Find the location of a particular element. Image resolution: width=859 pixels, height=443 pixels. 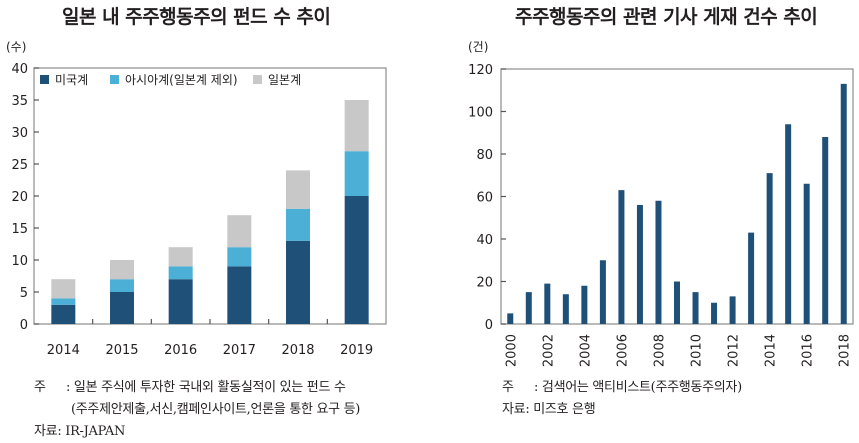

left-y-tick-label: 10 is located at coordinates (19, 261).